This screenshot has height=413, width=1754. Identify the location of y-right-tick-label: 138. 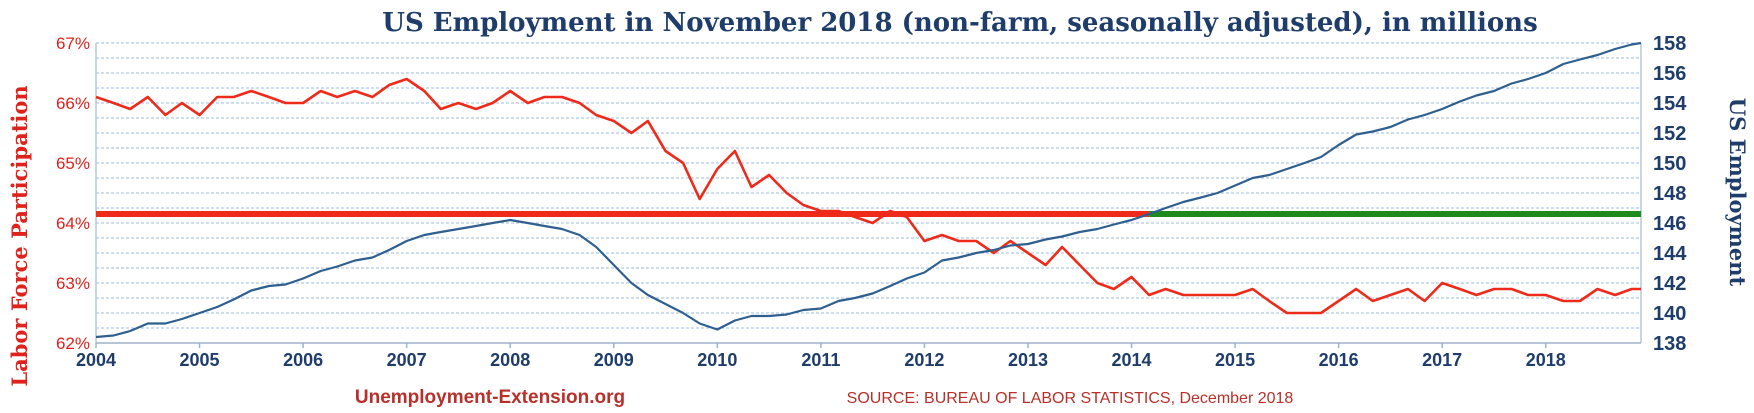
(1669, 344).